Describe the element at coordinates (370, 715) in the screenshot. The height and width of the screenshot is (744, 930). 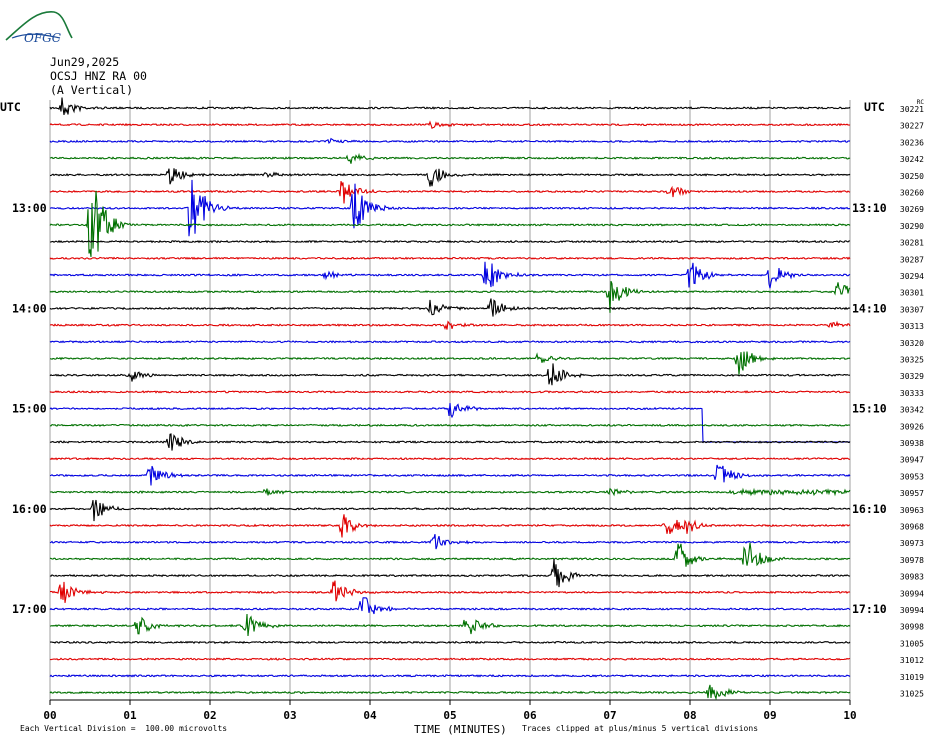
I see `x-tick-label: 04` at that location.